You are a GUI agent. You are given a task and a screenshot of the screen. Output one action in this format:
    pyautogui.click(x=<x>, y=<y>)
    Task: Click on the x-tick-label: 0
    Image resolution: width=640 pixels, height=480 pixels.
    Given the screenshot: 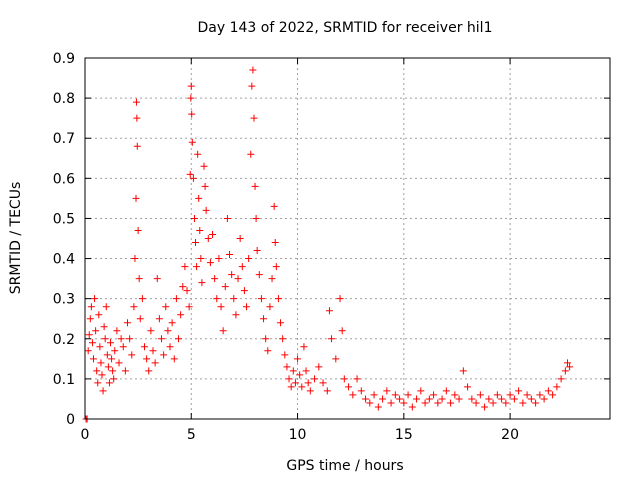 What is the action you would take?
    pyautogui.click(x=85, y=435)
    